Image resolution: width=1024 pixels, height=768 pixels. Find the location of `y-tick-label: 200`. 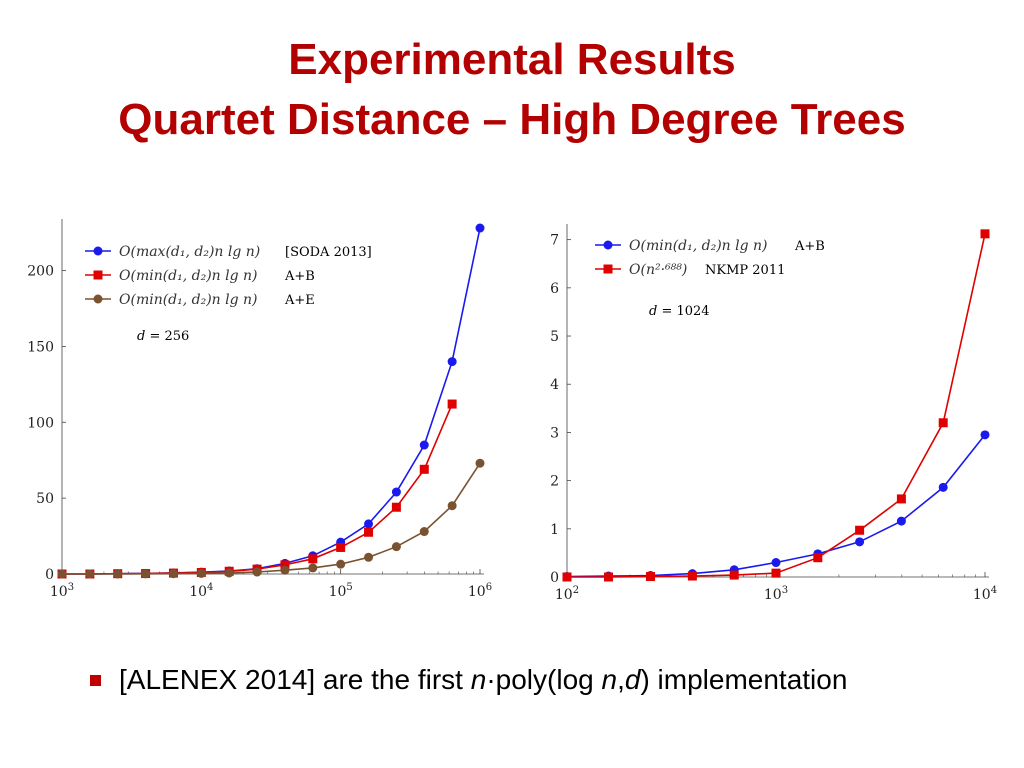

y-tick-label: 200 is located at coordinates (40, 272).